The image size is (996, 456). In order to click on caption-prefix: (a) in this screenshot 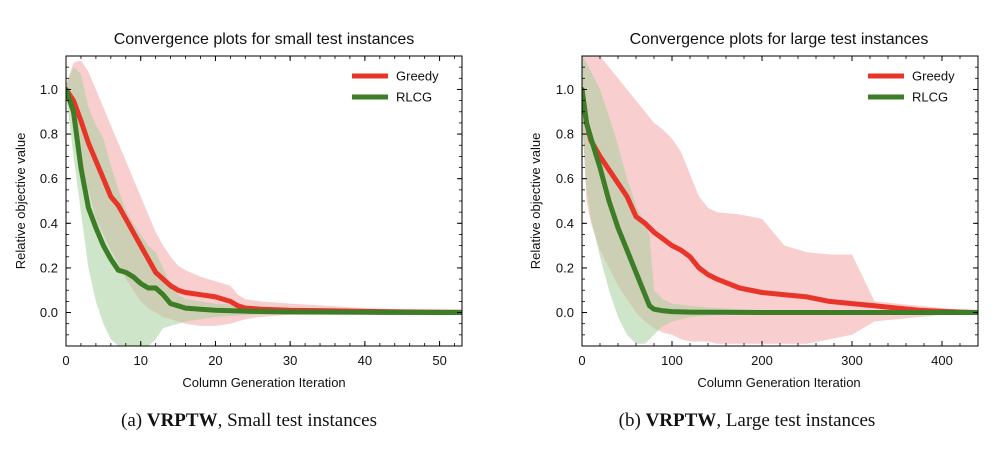, I will do `click(134, 420)`.